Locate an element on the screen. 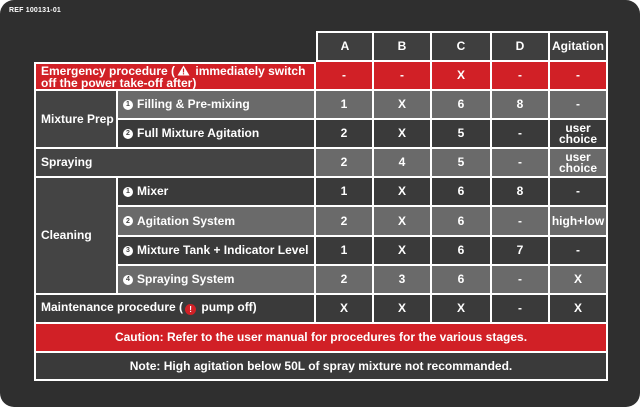  cleaning-row-1-cell-d: 8 is located at coordinates (521, 192).